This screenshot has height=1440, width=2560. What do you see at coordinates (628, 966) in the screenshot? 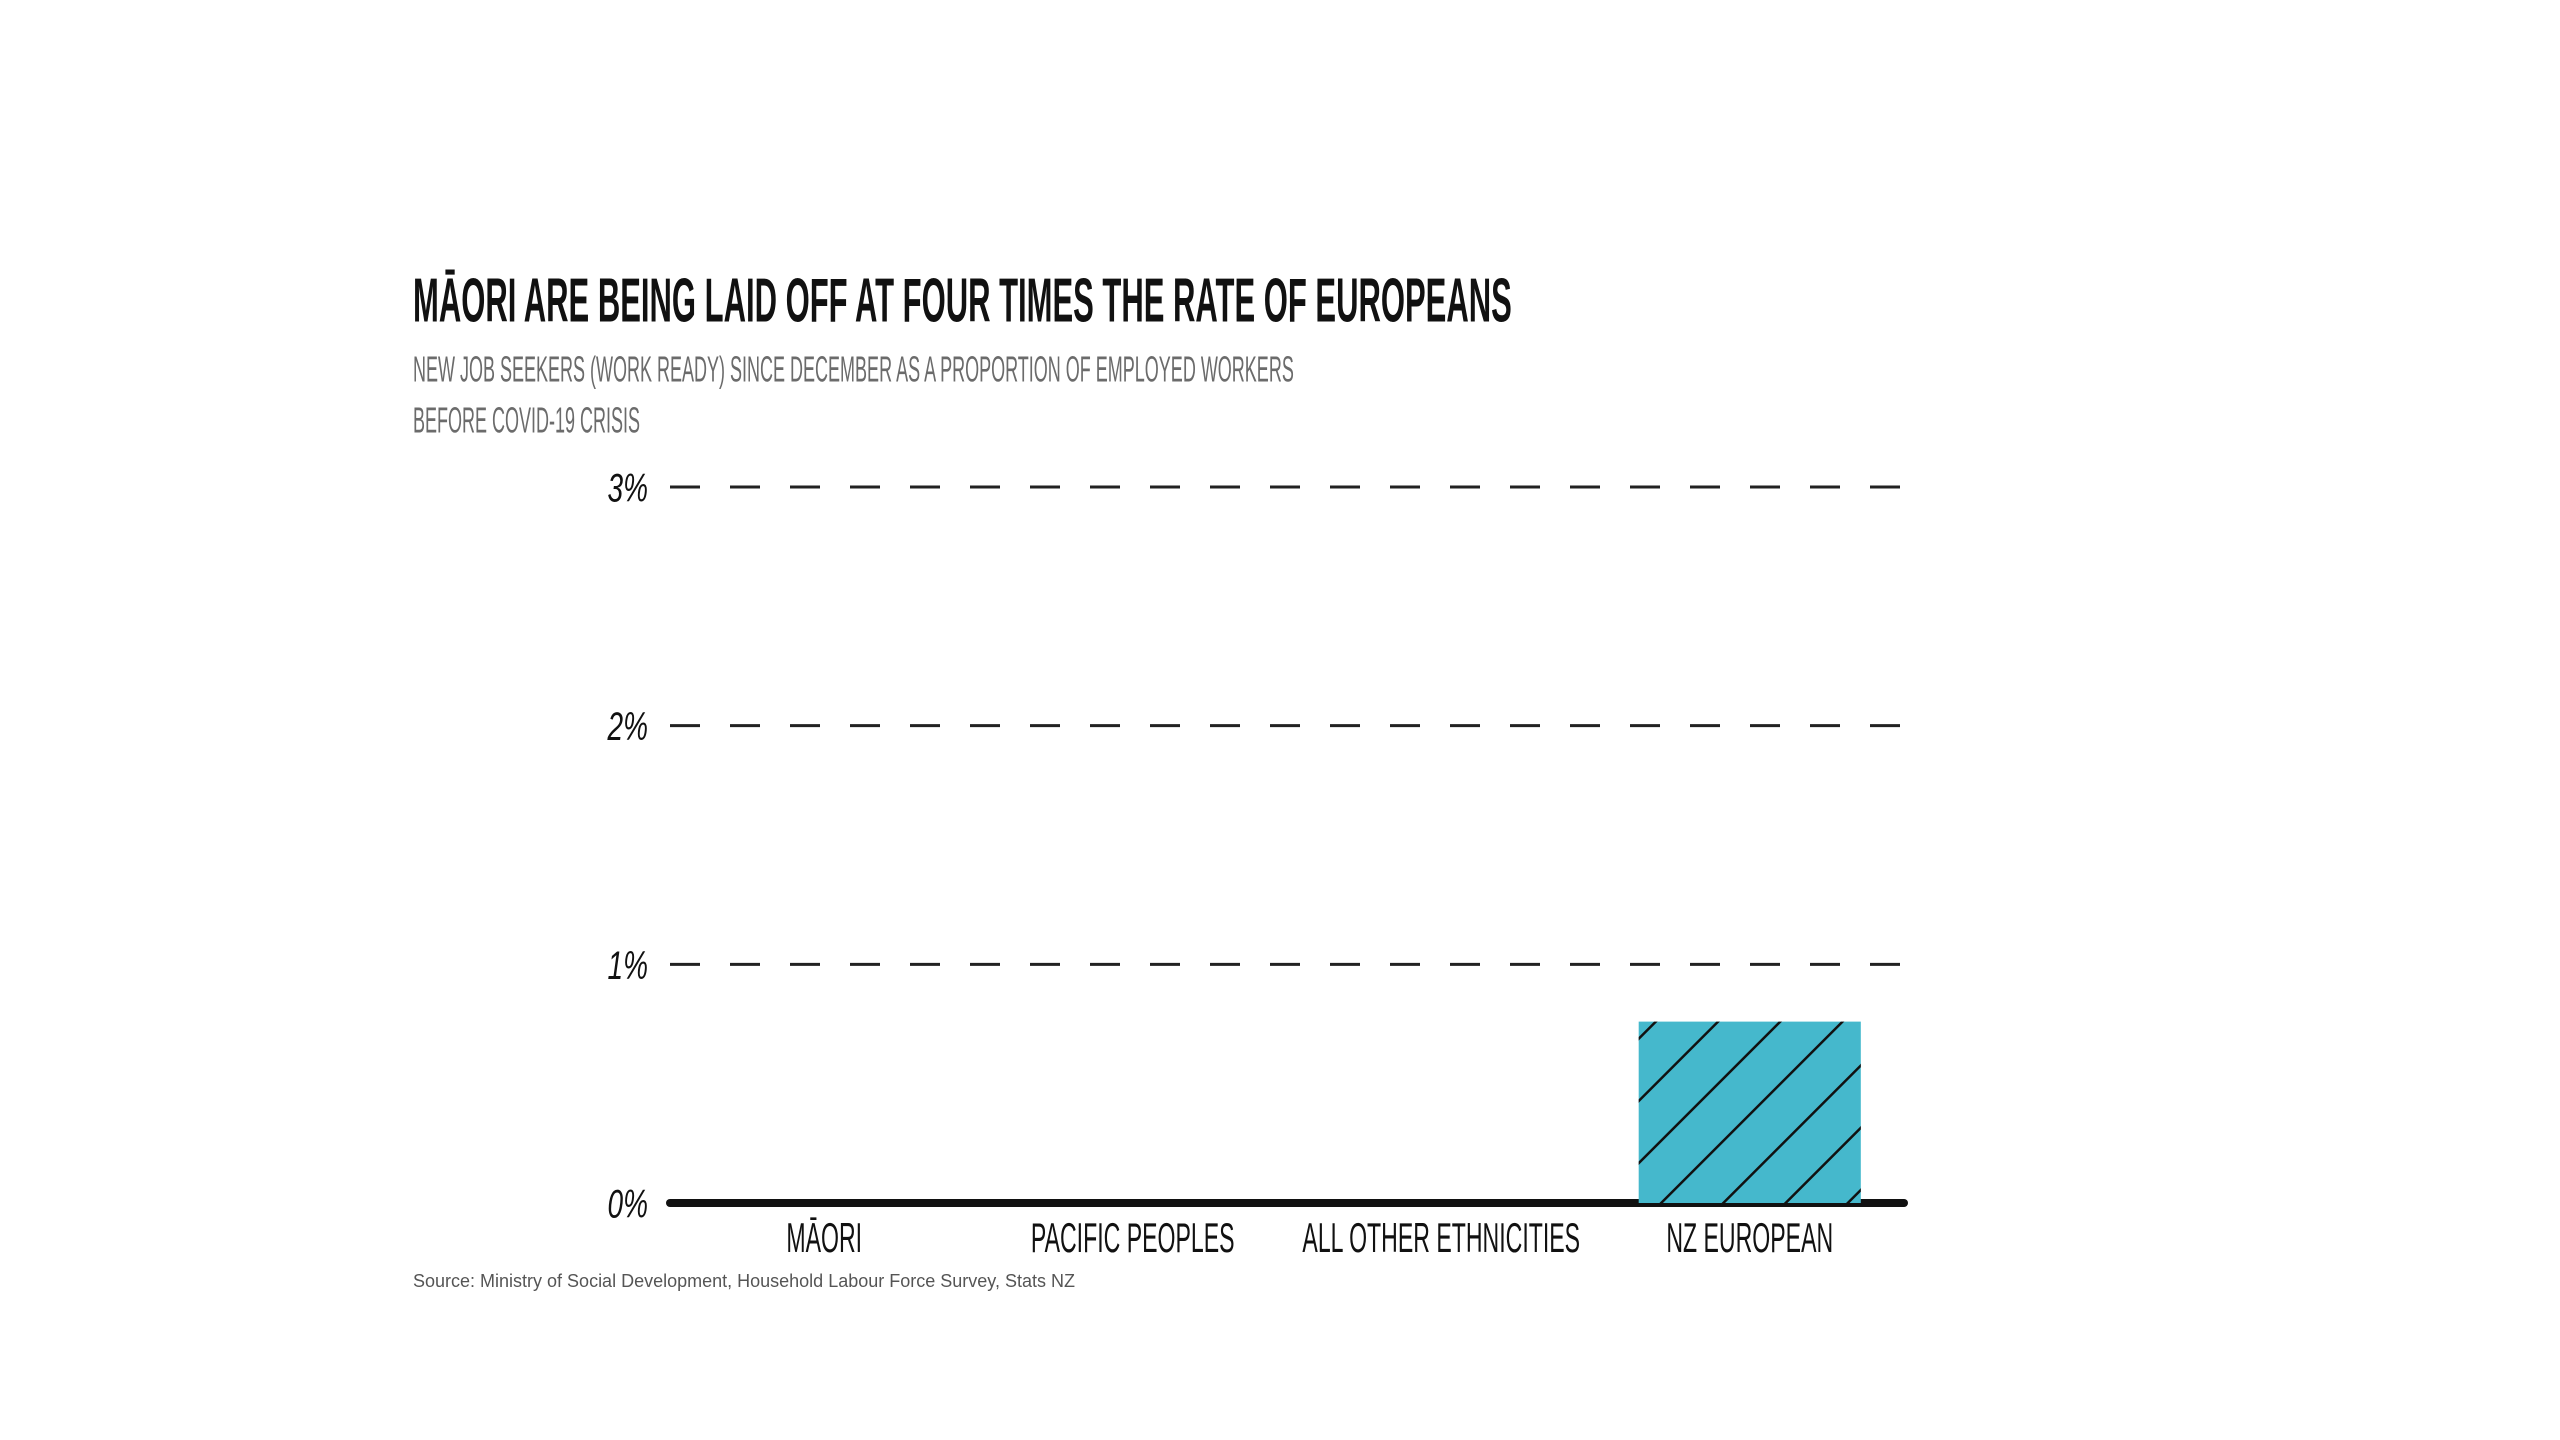
I see `y-tick-label: 1%` at bounding box center [628, 966].